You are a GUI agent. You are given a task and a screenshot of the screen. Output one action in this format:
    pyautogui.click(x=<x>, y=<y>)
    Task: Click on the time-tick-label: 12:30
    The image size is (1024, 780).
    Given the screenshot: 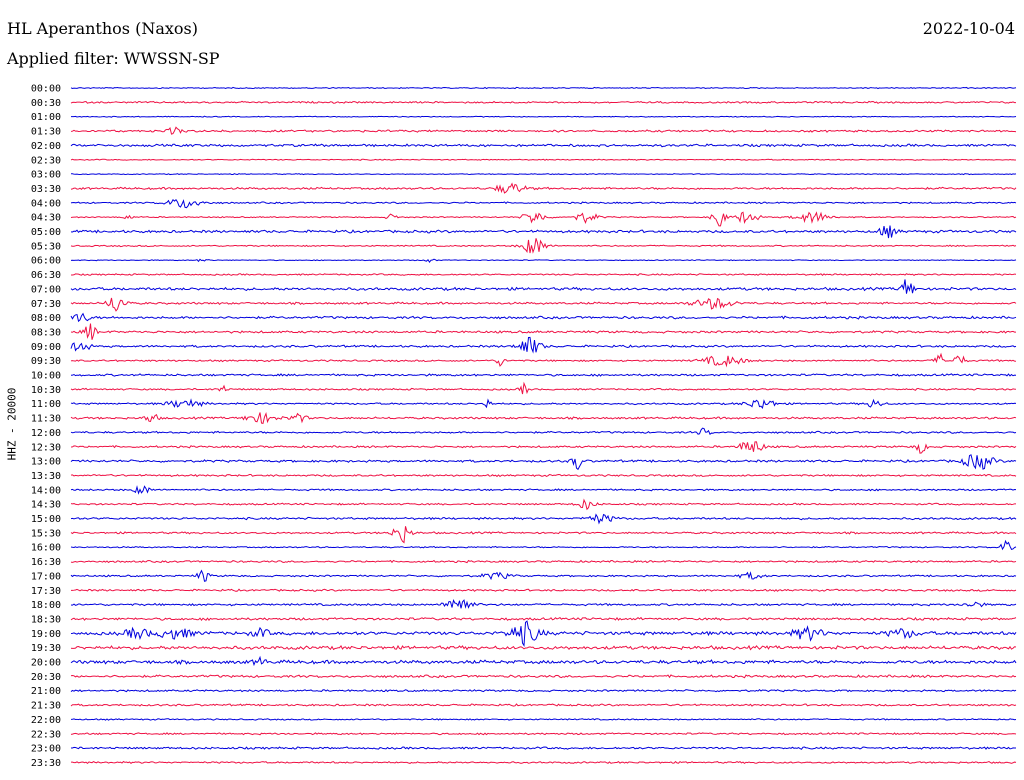 What is the action you would take?
    pyautogui.click(x=46, y=447)
    